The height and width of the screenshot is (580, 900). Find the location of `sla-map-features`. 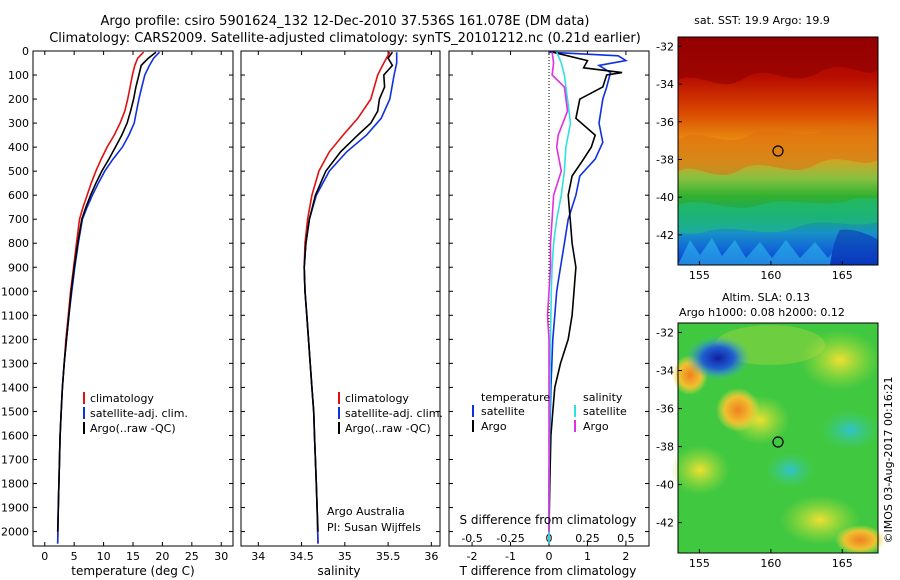

sla-map-features is located at coordinates (777, 440).